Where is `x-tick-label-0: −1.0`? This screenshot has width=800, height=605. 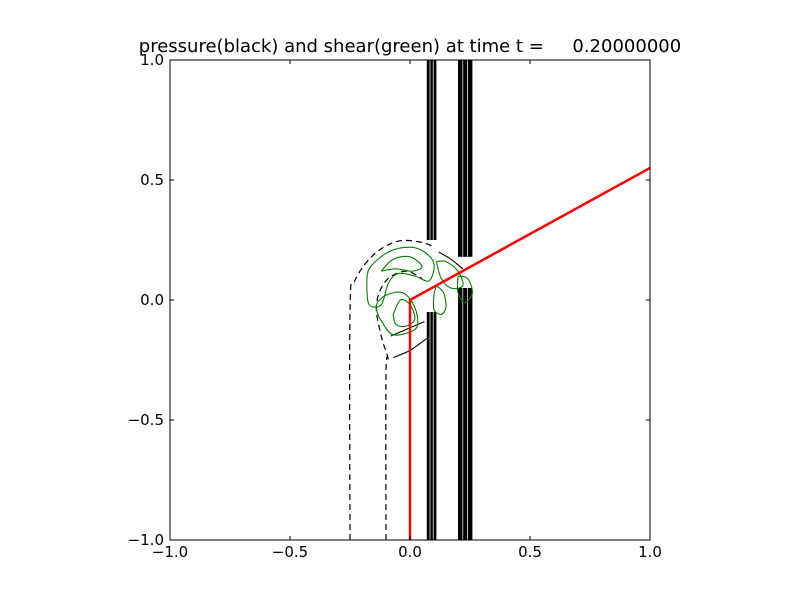
x-tick-label-0: −1.0 is located at coordinates (170, 552).